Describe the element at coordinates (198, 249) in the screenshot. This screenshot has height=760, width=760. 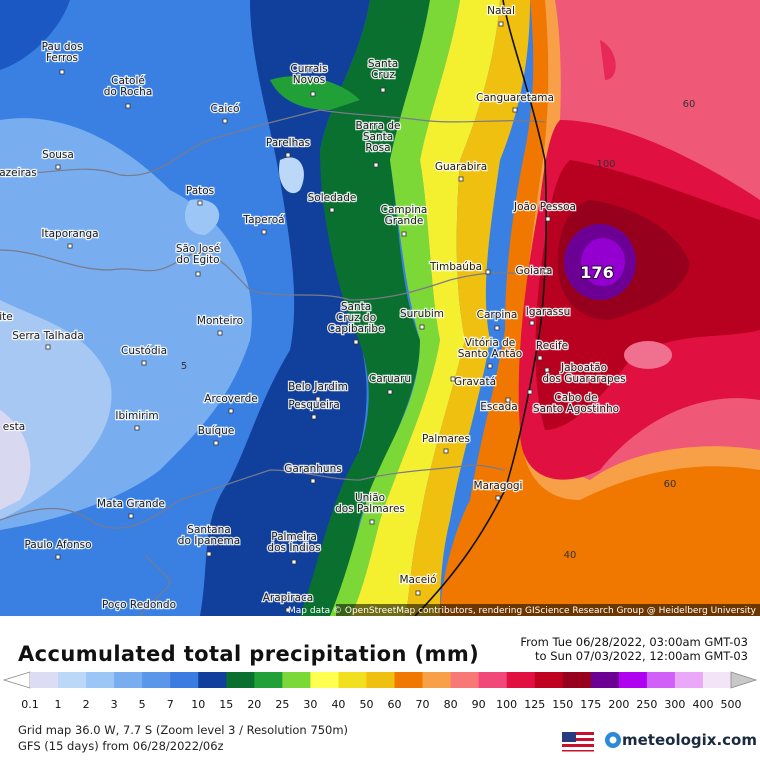
I see `city-label: São José` at that location.